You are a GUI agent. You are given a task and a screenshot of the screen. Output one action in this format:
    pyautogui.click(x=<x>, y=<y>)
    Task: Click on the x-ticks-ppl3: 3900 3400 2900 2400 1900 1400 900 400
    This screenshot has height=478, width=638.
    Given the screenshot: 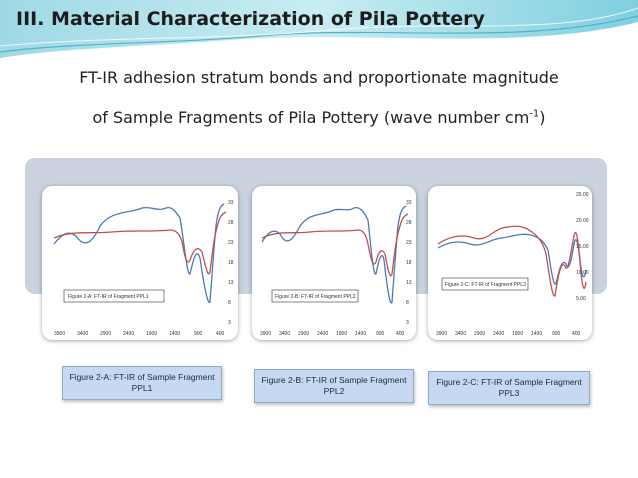 What is the action you would take?
    pyautogui.click(x=508, y=334)
    